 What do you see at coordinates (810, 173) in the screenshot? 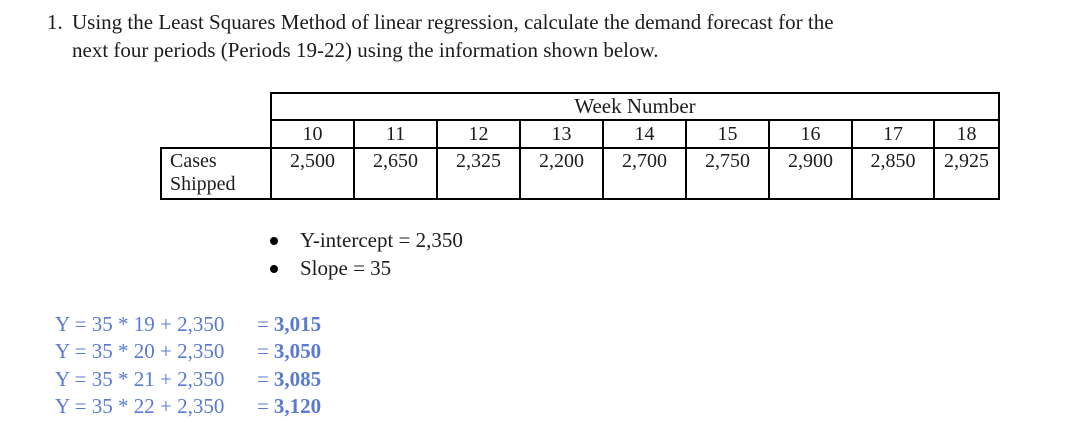
I see `value-cell: 2,900` at bounding box center [810, 173].